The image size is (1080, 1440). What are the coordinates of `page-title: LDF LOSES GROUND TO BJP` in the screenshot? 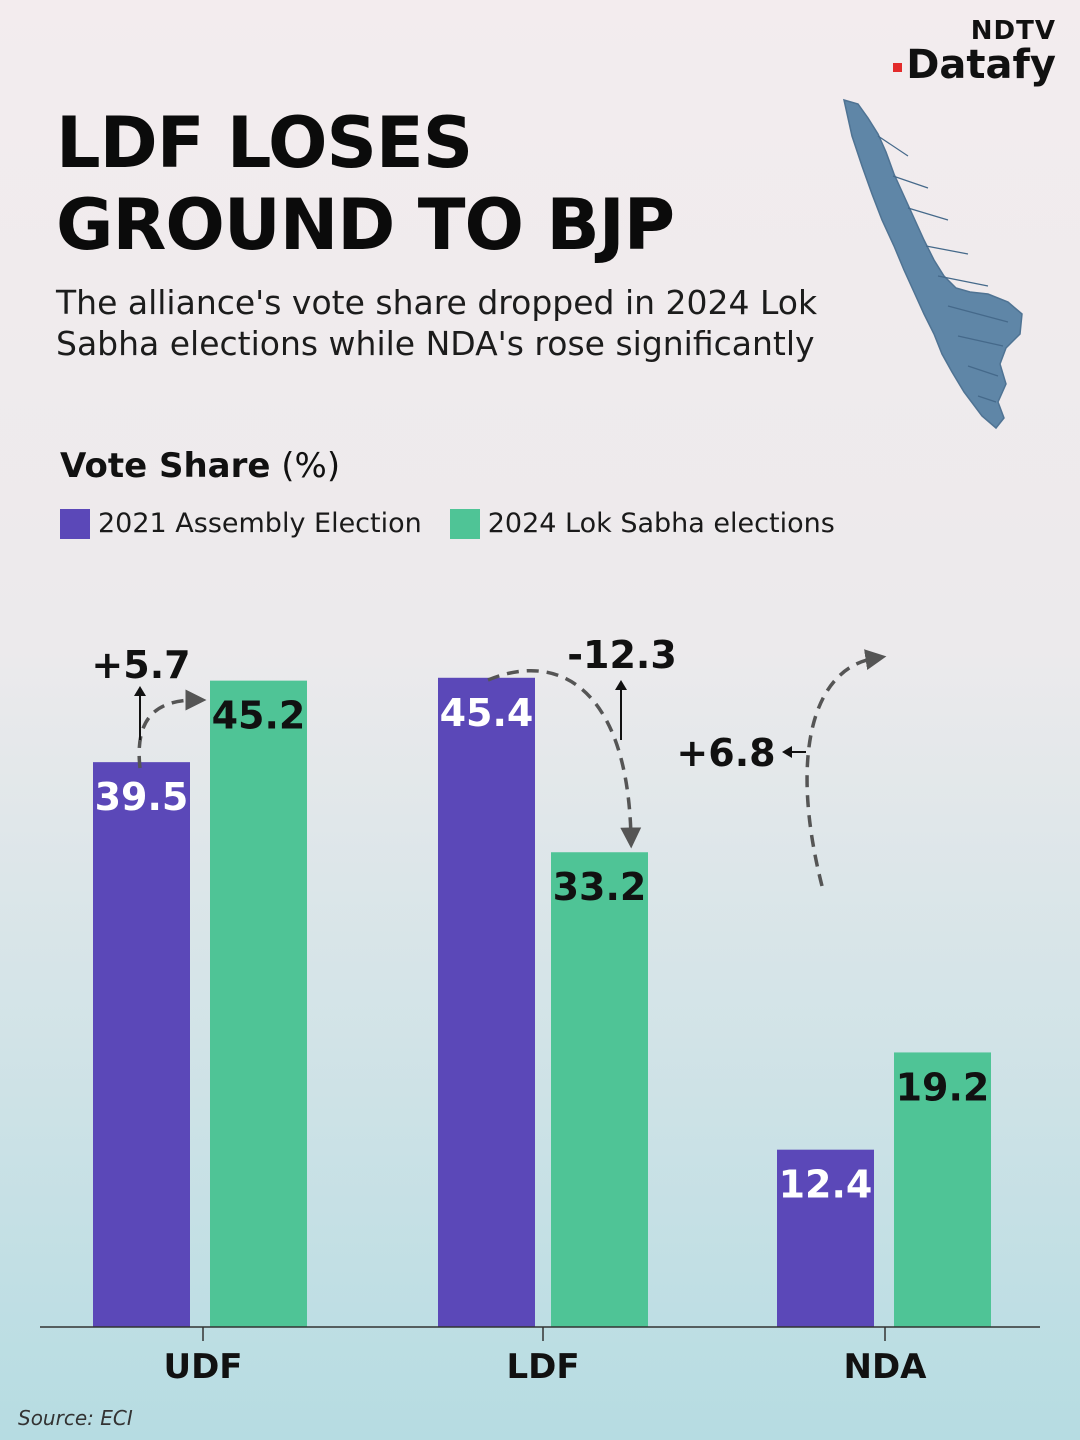 It's located at (436, 184).